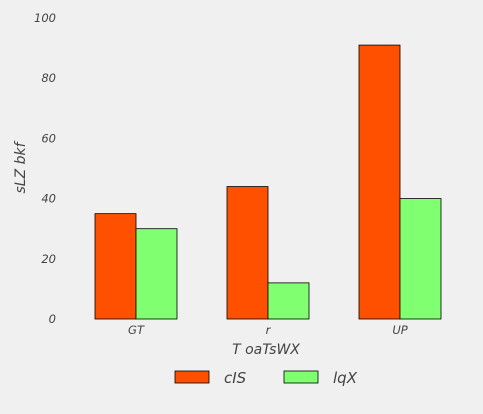 The image size is (483, 414). What do you see at coordinates (21, 166) in the screenshot?
I see `y-axis-label: sLZ bkf` at bounding box center [21, 166].